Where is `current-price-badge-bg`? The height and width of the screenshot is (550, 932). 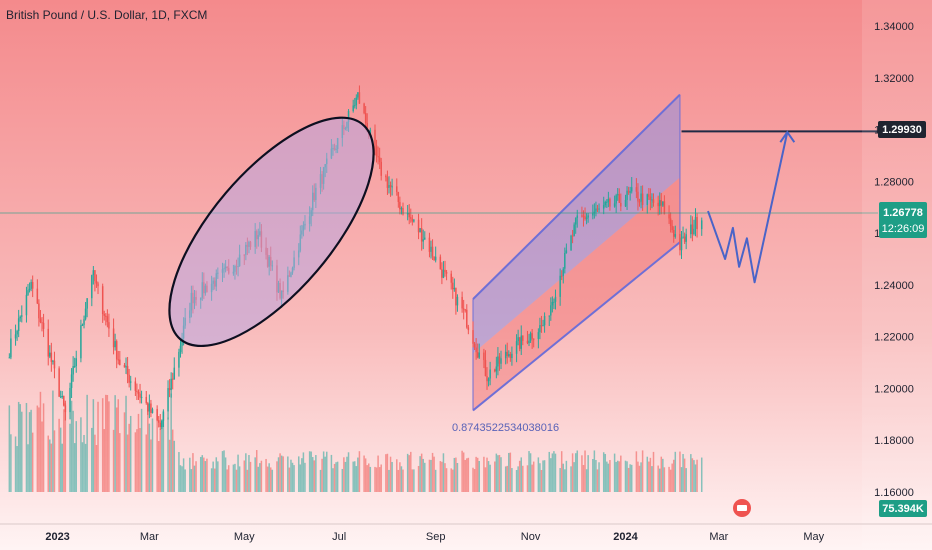 current-price-badge-bg is located at coordinates (903, 220).